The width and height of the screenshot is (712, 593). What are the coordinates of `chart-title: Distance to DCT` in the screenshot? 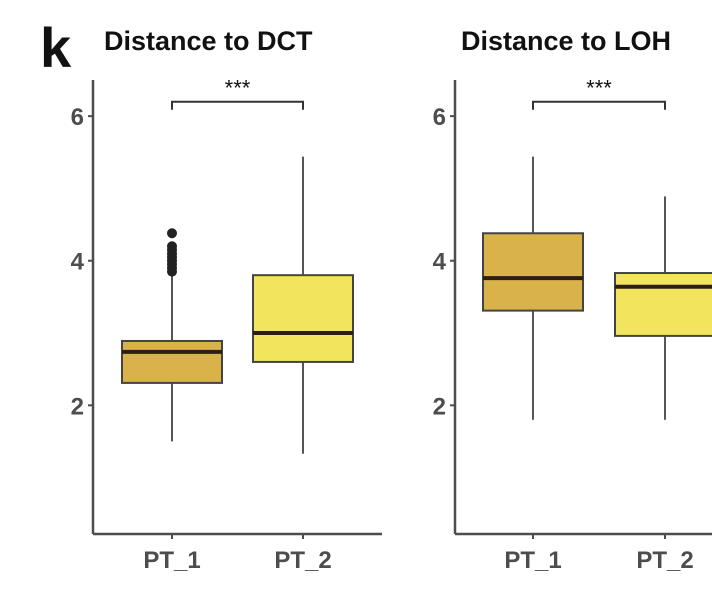 It's located at (208, 41).